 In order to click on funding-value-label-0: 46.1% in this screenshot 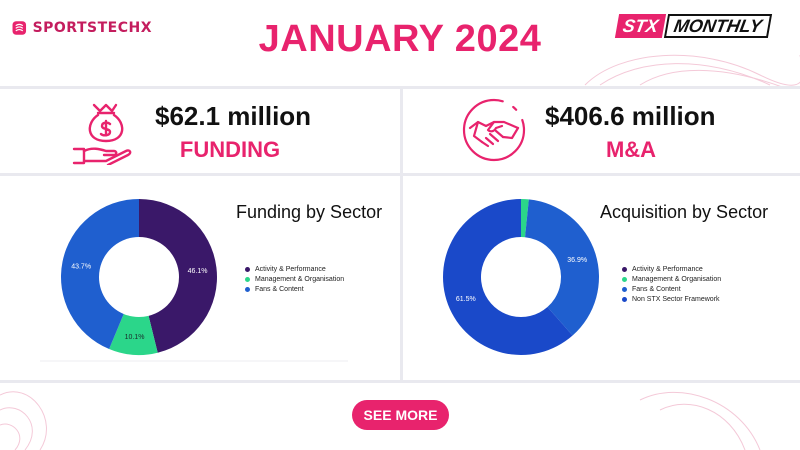, I will do `click(198, 271)`.